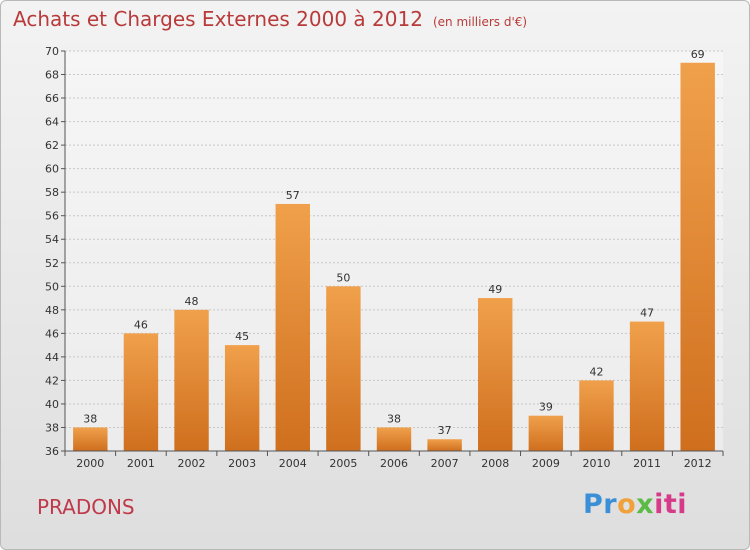 The width and height of the screenshot is (750, 550). What do you see at coordinates (444, 445) in the screenshot?
I see `bar-2007` at bounding box center [444, 445].